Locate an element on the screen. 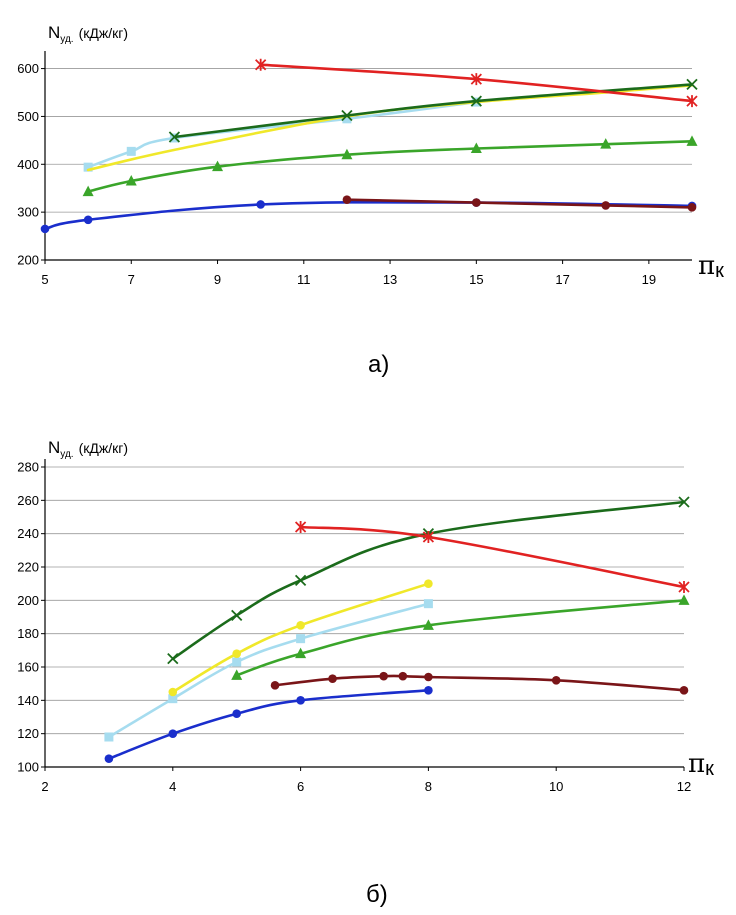 The width and height of the screenshot is (736, 915). chart-caption: б) is located at coordinates (377, 894).